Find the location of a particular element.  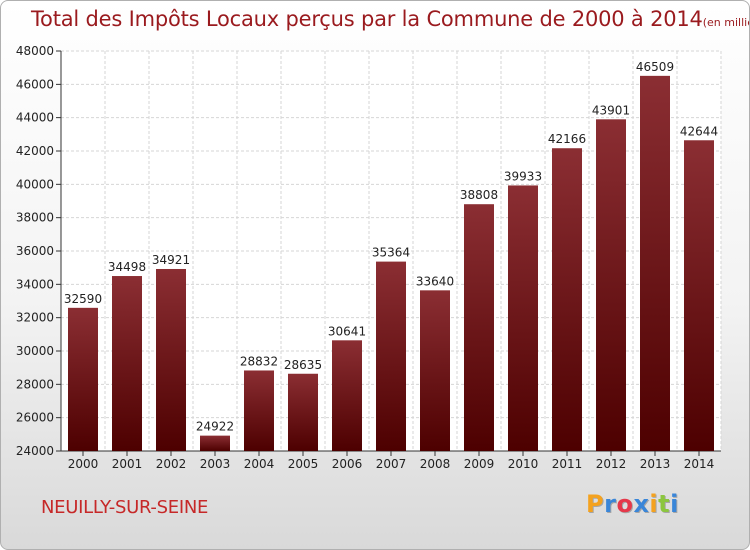

bar-2010 is located at coordinates (523, 318).